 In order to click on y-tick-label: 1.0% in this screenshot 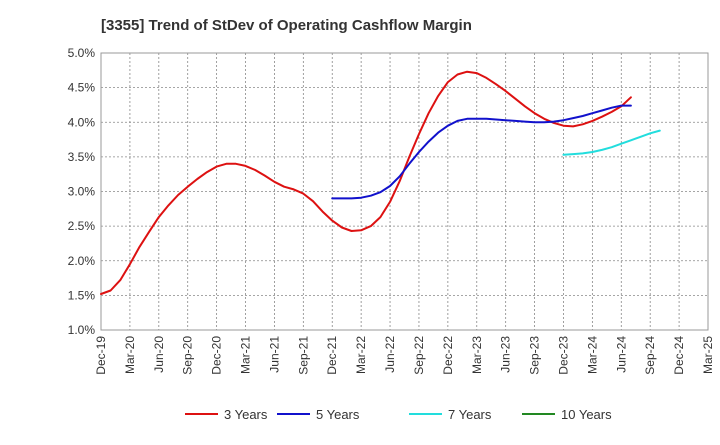, I will do `click(82, 330)`.